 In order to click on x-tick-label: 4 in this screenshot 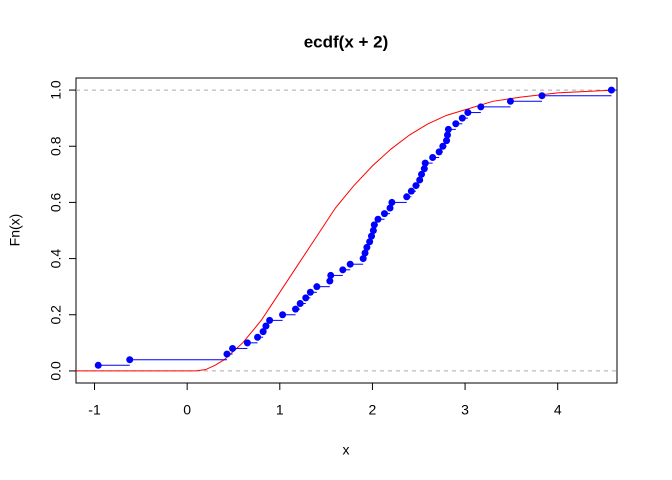, I will do `click(558, 410)`.